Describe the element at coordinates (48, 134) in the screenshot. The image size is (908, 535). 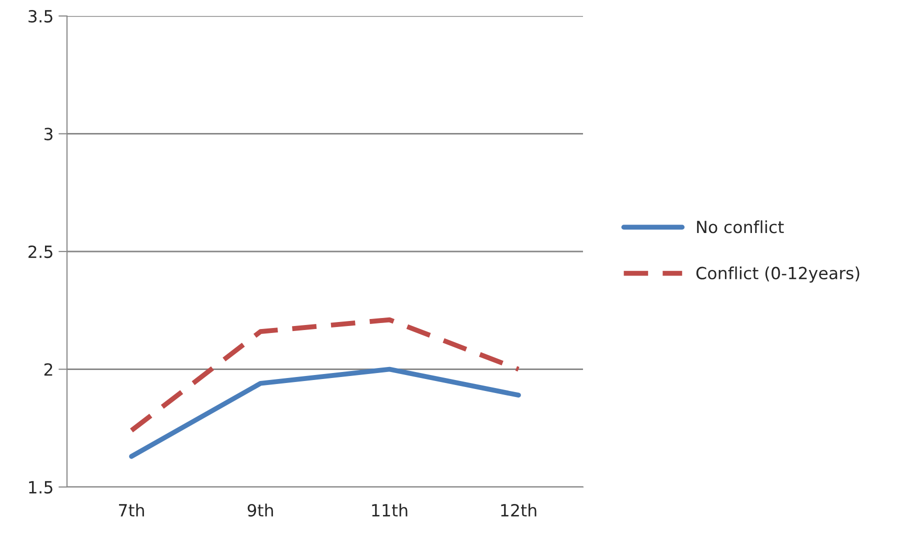
I see `y-tick-label: 3` at that location.